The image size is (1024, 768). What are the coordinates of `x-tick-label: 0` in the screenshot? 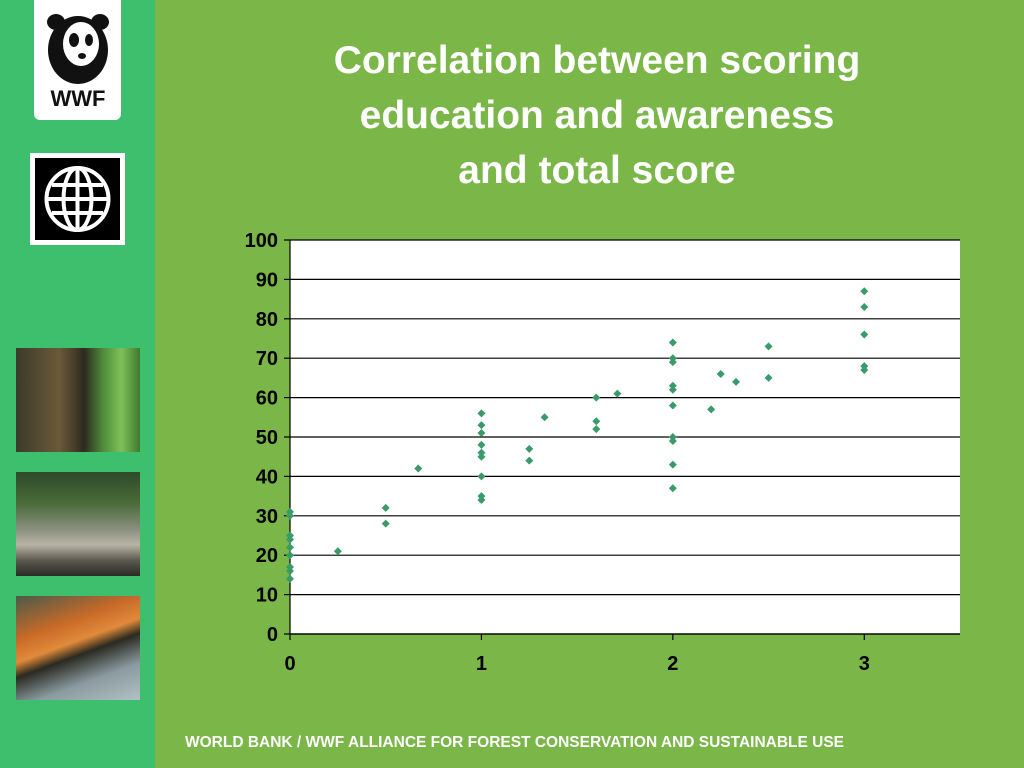 It's located at (289, 664).